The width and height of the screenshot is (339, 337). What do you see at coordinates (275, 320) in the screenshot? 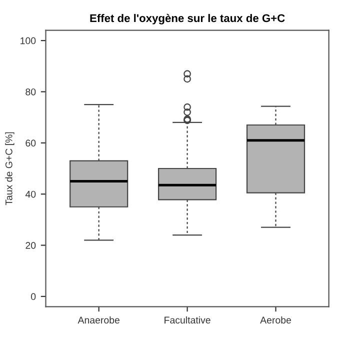
I see `x-tick-label: Aerobe` at bounding box center [275, 320].